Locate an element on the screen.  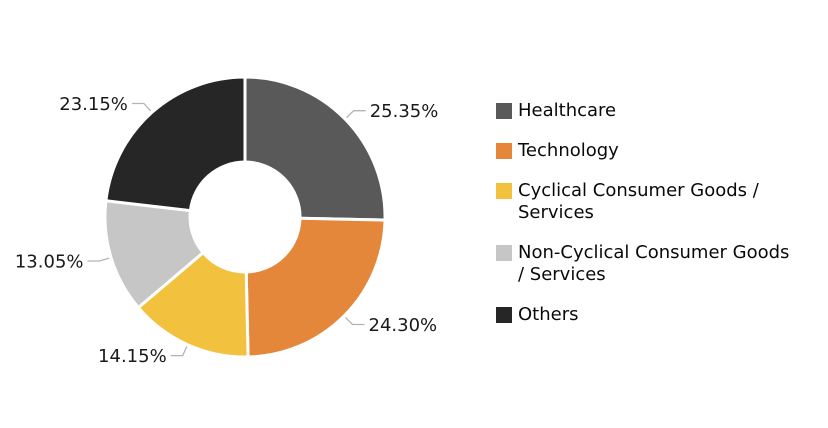
legend-item-non-cyclical-consumer: Non-Cyclical Consumer Goods / Services is located at coordinates (648, 264).